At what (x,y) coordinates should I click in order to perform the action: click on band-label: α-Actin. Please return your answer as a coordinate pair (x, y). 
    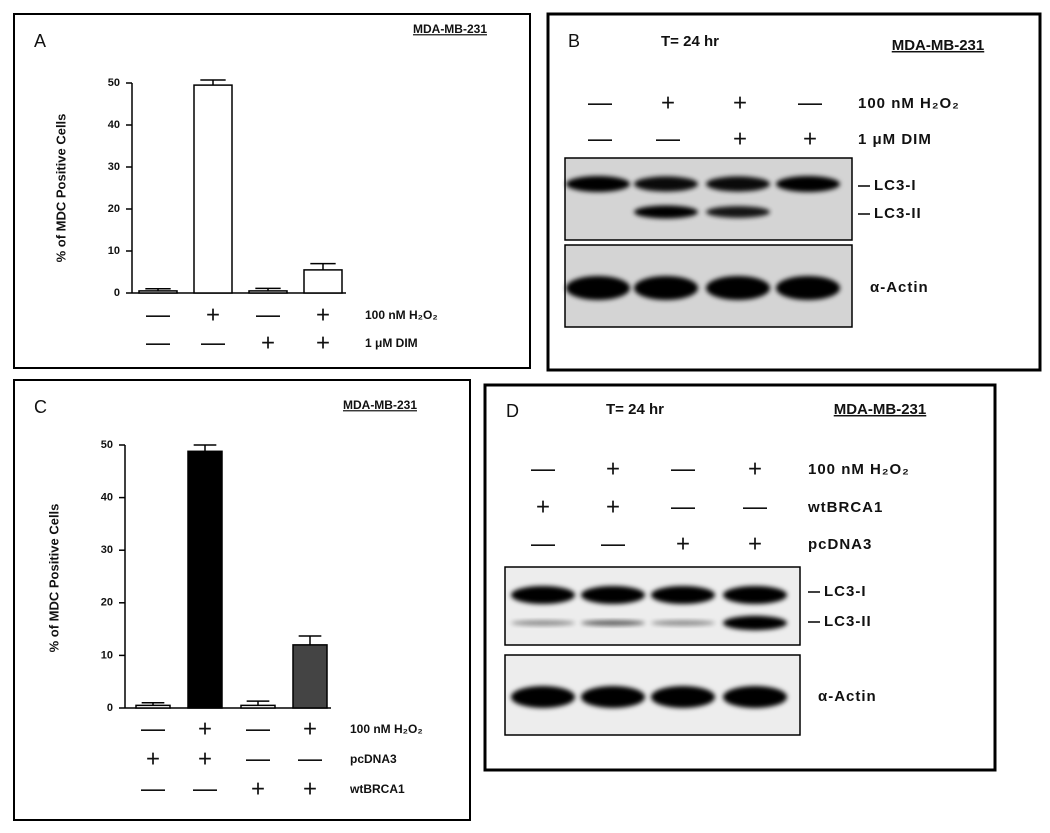
    Looking at the image, I should click on (847, 696).